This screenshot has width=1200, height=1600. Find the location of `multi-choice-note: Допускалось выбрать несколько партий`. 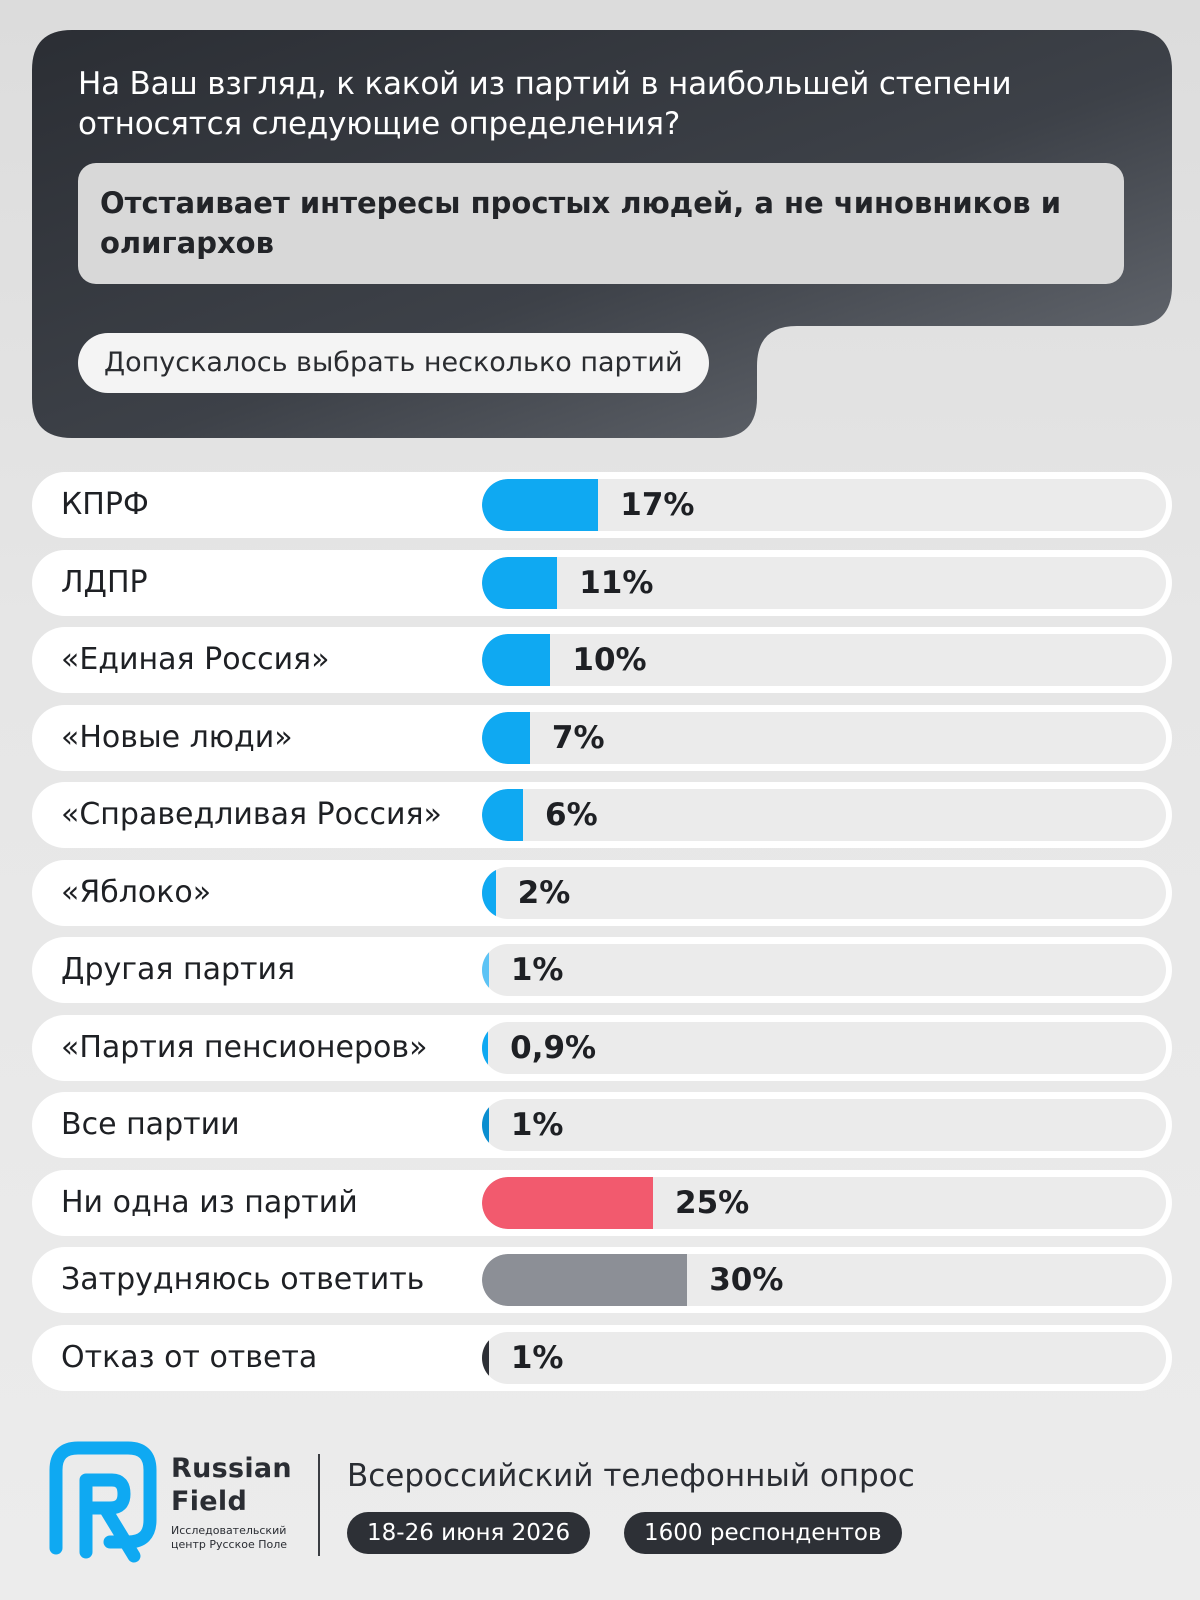

multi-choice-note: Допускалось выбрать несколько партий is located at coordinates (393, 363).